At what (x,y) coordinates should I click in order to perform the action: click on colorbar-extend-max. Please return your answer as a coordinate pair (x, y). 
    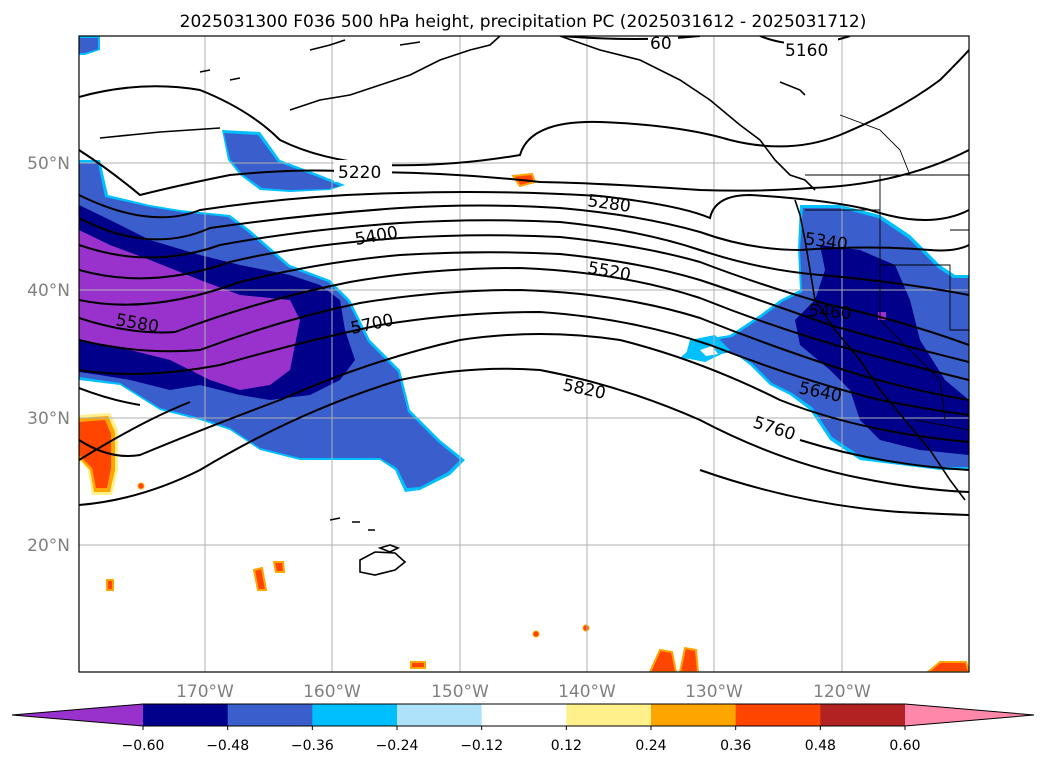
    Looking at the image, I should click on (969, 715).